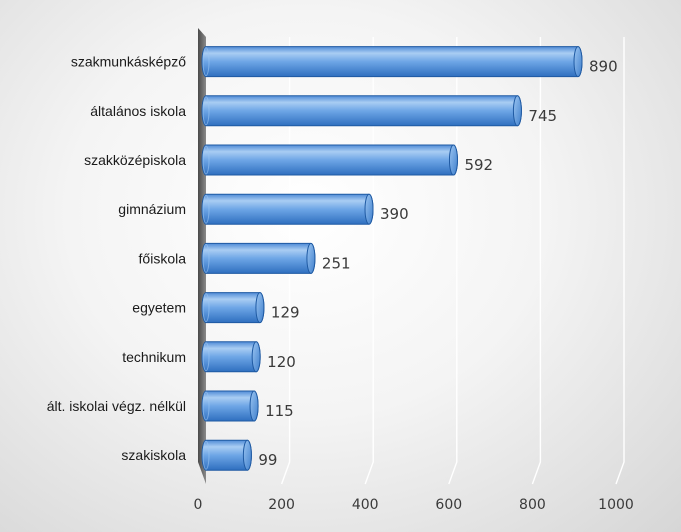  I want to click on x-tick-label: 600, so click(448, 505).